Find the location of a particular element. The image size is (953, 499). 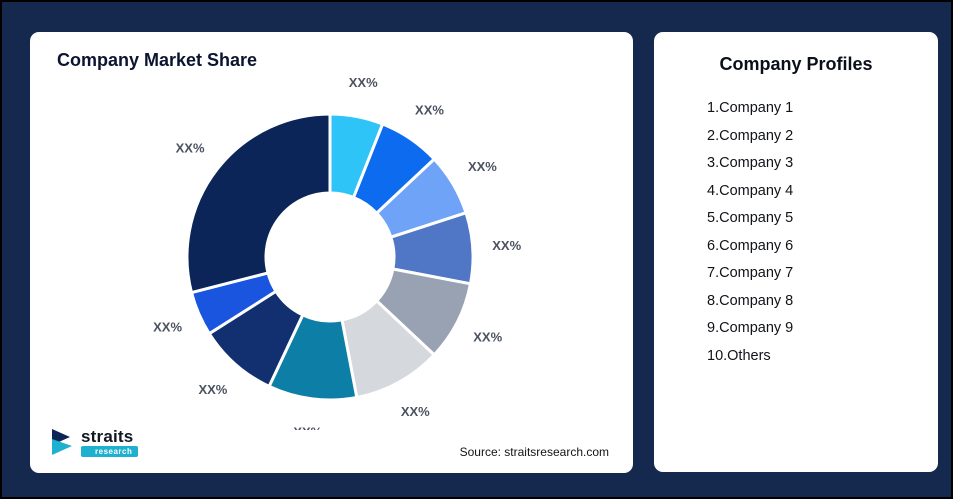

company-profile-item: 3.Company 3 is located at coordinates (750, 163).